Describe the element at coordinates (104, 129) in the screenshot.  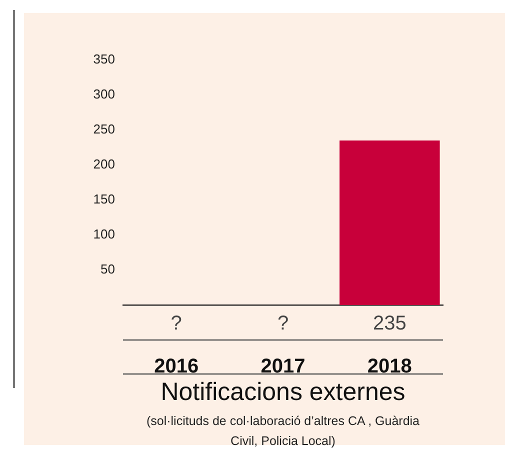
I see `y-tick-label: 250` at that location.